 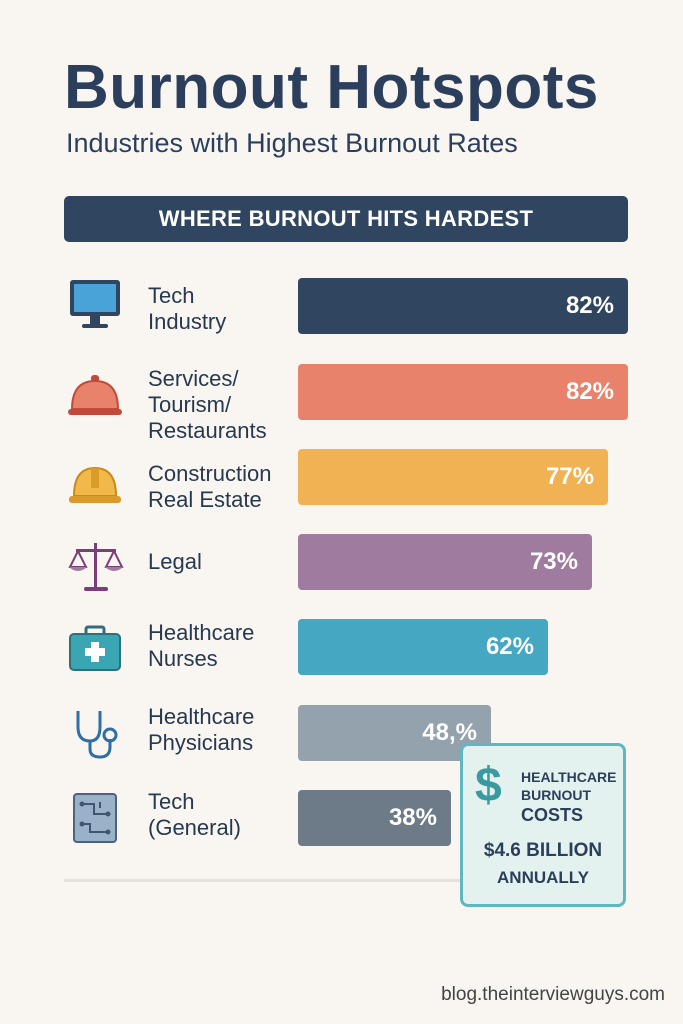 I want to click on page-title: Burnout Hotspots, so click(x=331, y=87).